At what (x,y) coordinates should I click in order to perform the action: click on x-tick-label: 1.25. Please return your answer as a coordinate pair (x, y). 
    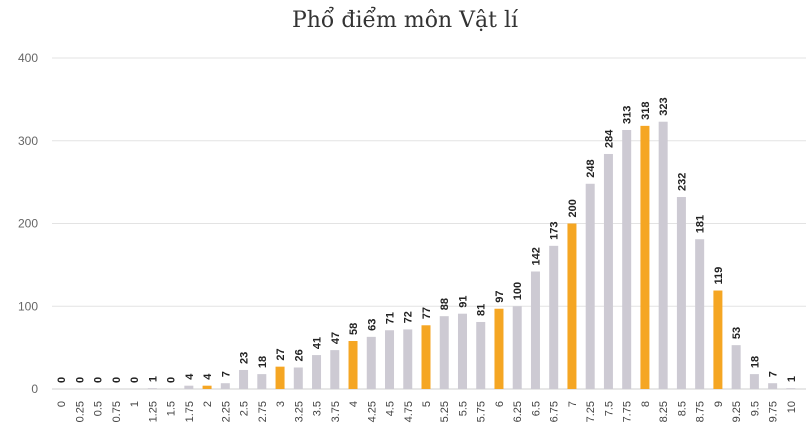
    Looking at the image, I should click on (153, 411).